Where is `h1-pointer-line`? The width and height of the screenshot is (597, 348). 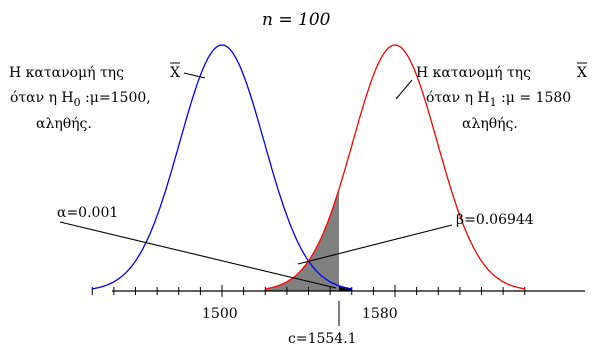
h1-pointer-line is located at coordinates (404, 89).